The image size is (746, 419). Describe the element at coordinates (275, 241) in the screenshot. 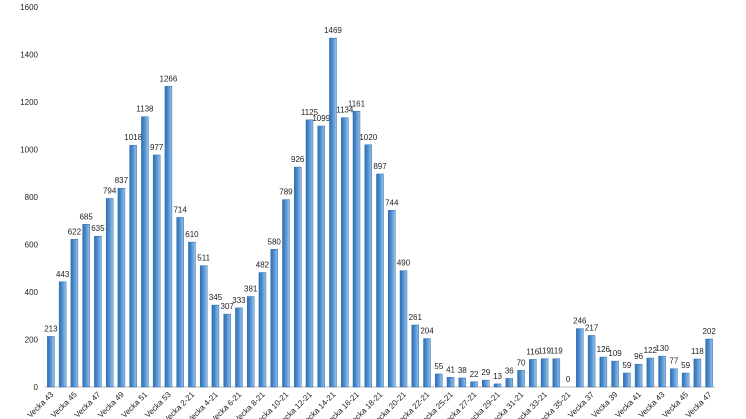

I see `data-label: 580` at that location.